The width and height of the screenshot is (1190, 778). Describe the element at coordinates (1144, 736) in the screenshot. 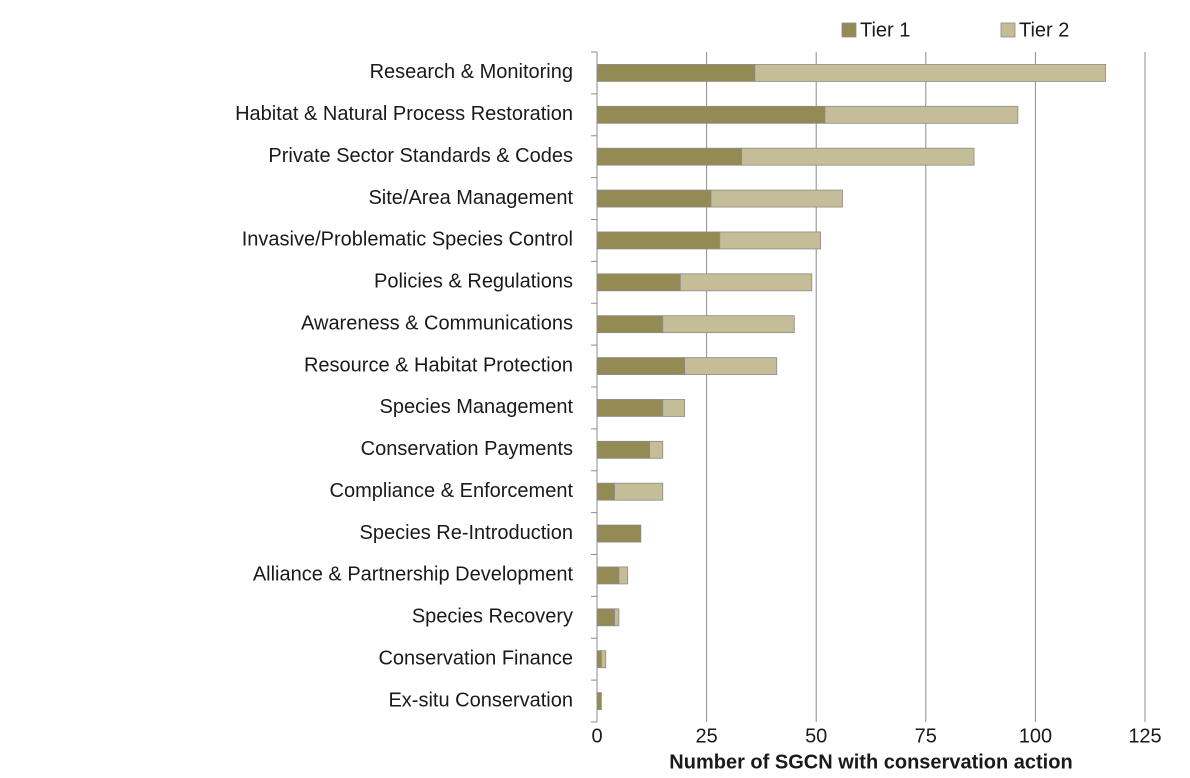

I see `x-tick-label: 125` at that location.